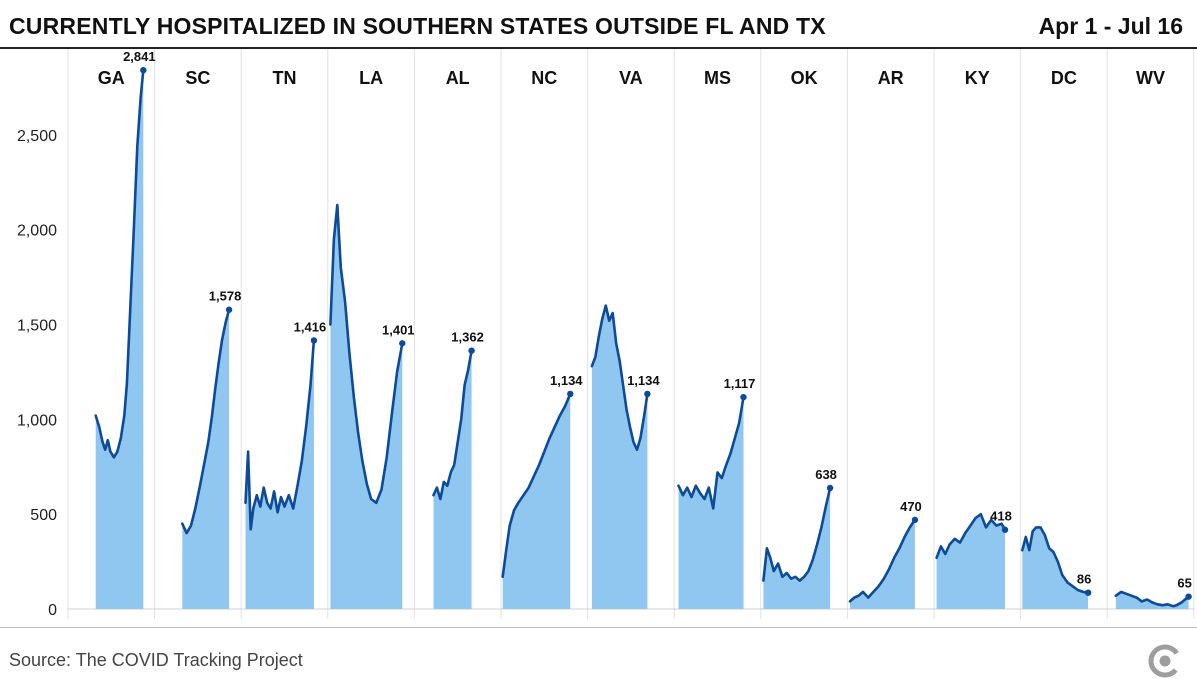 This screenshot has height=687, width=1197. Describe the element at coordinates (371, 78) in the screenshot. I see `state-label-la: LA` at that location.